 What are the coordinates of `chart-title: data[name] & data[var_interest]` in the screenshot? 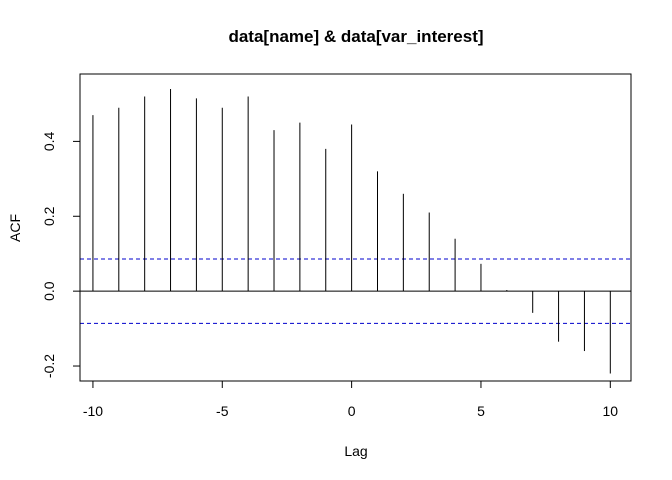 It's located at (355, 36).